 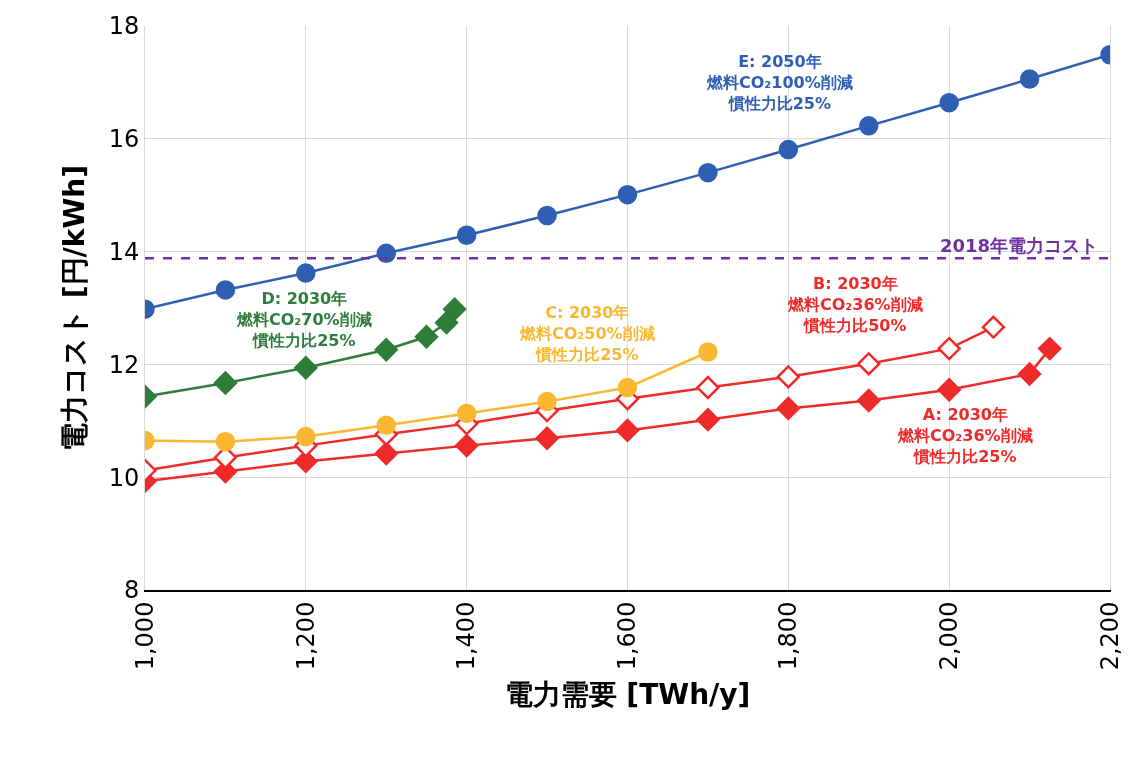 I want to click on x-tick-label: 1,200, so click(x=305, y=636).